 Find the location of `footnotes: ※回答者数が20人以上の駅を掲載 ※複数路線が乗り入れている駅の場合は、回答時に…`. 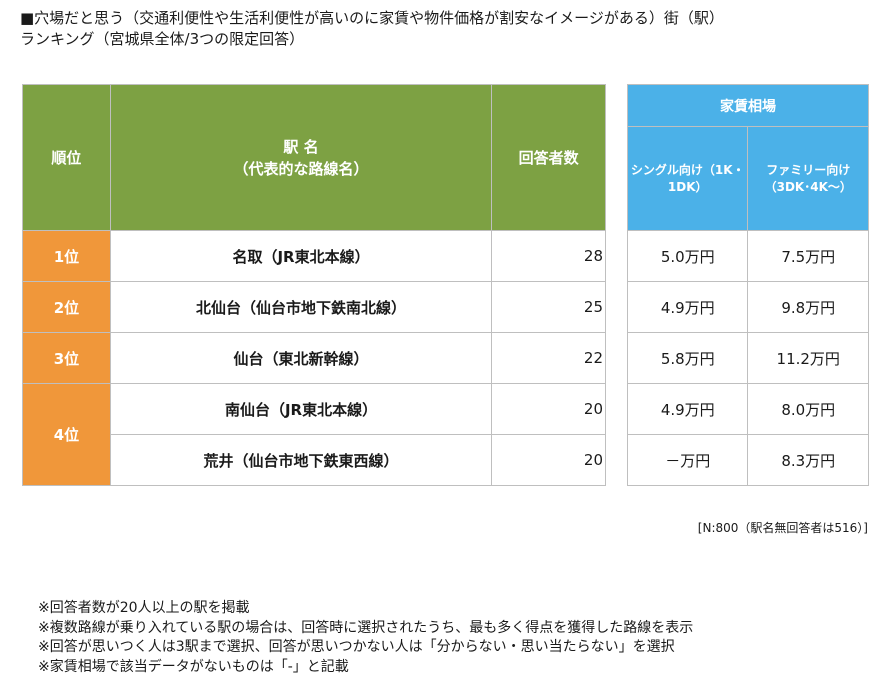

footnotes: ※回答者数が20人以上の駅を掲載 ※複数路線が乗り入れている駅の場合は、回答時に… is located at coordinates (365, 638).